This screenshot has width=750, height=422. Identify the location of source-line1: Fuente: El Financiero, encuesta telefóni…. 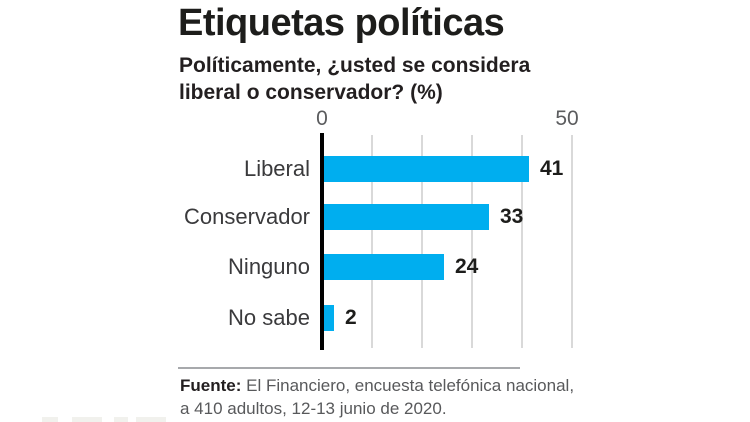
(377, 385).